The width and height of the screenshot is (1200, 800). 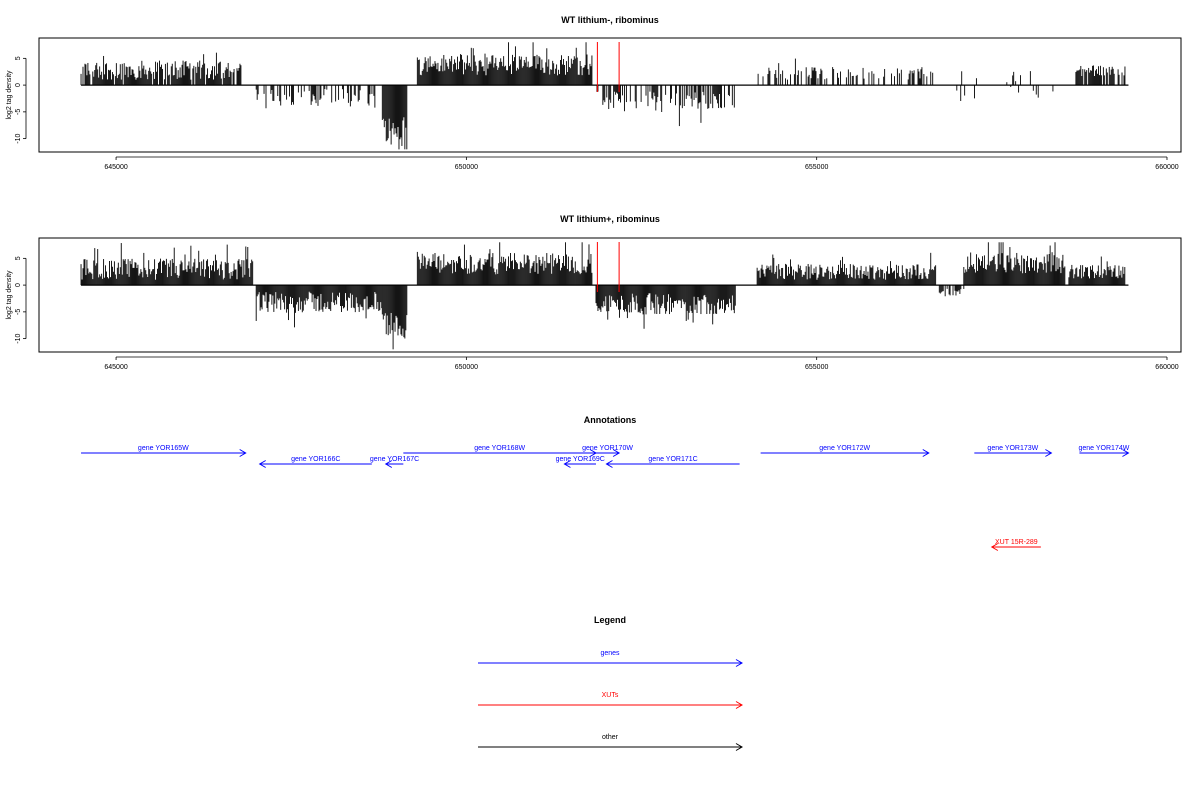 What do you see at coordinates (607, 448) in the screenshot?
I see `gene-label: gene YOR170W` at bounding box center [607, 448].